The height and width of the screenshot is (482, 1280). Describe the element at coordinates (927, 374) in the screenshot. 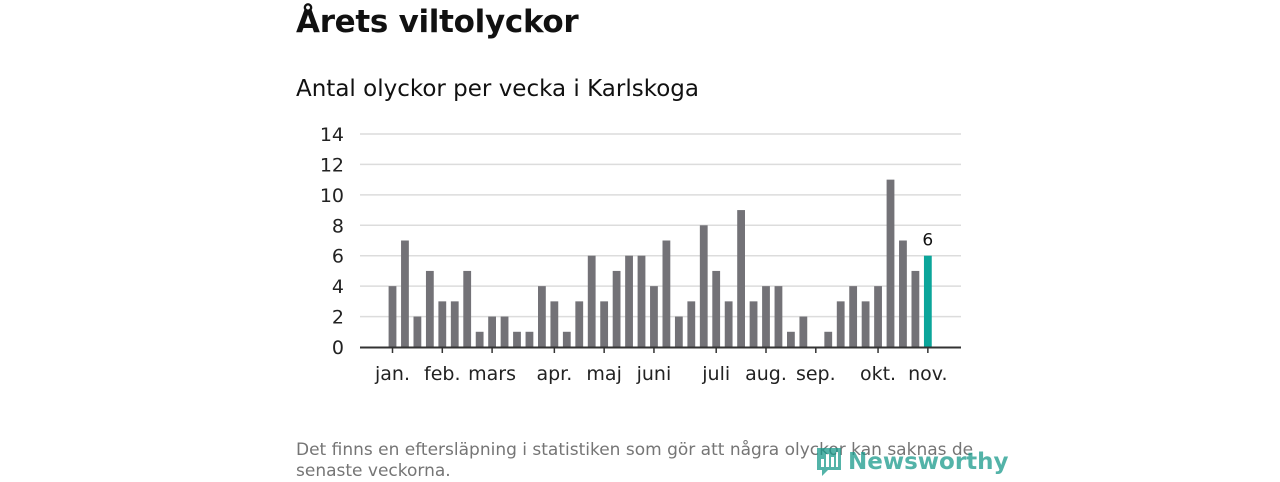

I see `x-tick-label: nov.` at that location.